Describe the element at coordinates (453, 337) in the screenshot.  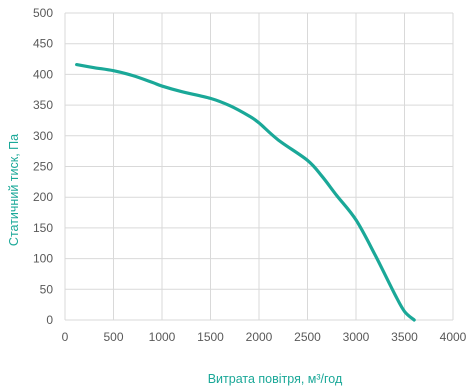
I see `x-tick-label: 4000` at that location.